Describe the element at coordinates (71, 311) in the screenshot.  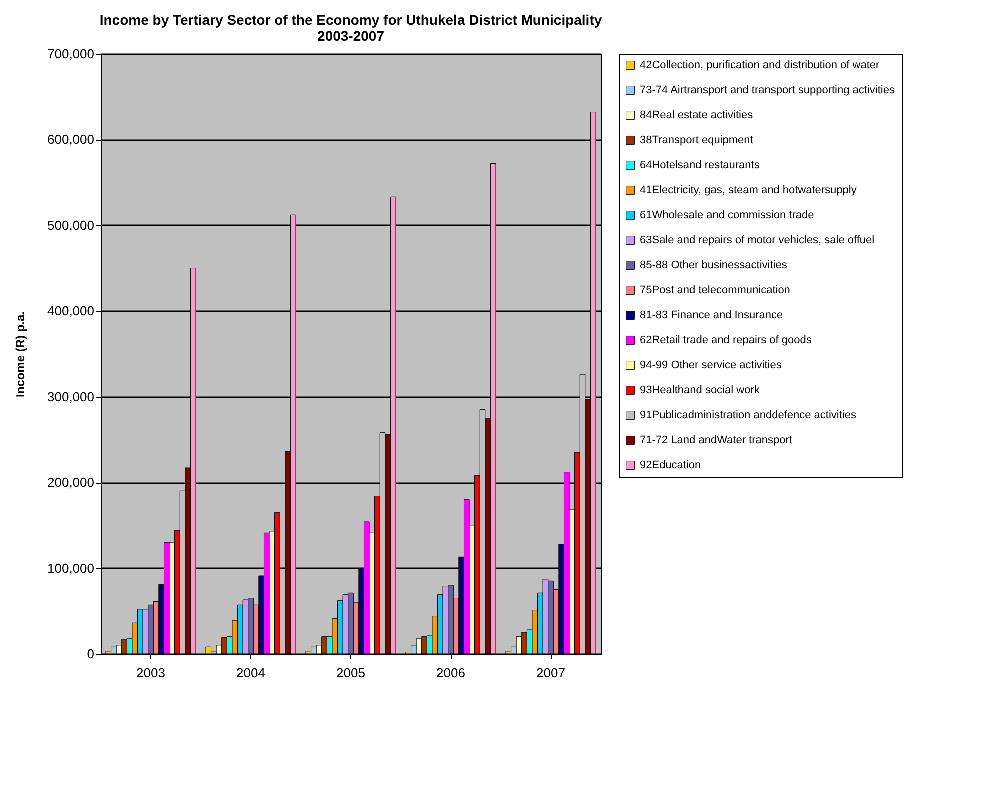
I see `y-tick-label: 400,000` at that location.